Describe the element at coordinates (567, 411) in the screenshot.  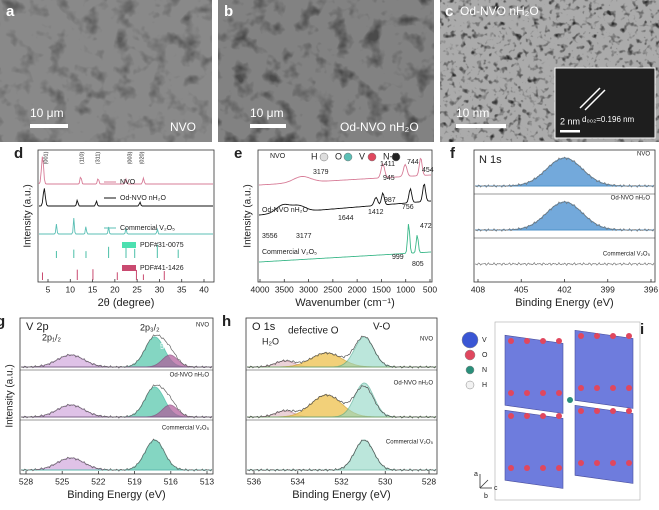
I see `unit-cell` at that location.